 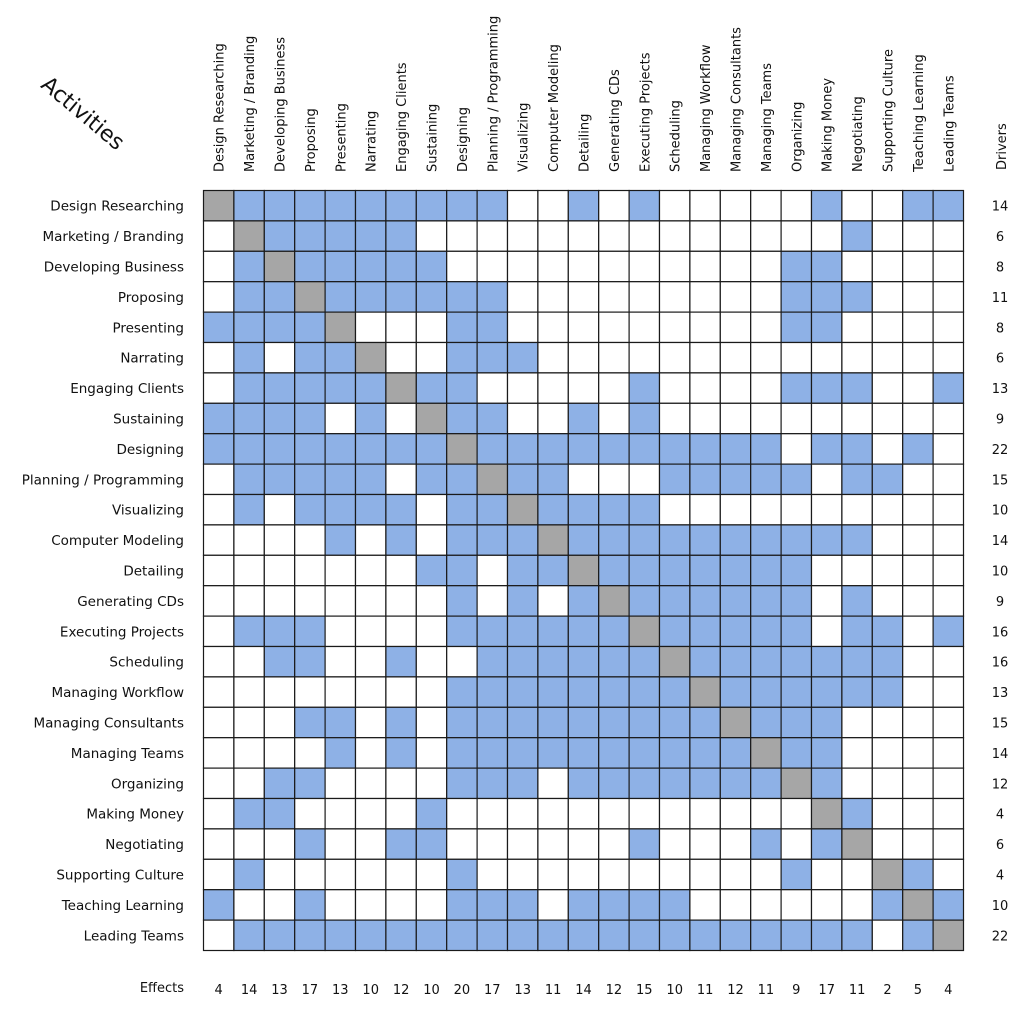 What do you see at coordinates (114, 237) in the screenshot?
I see `row-label: Marketing / Branding` at bounding box center [114, 237].